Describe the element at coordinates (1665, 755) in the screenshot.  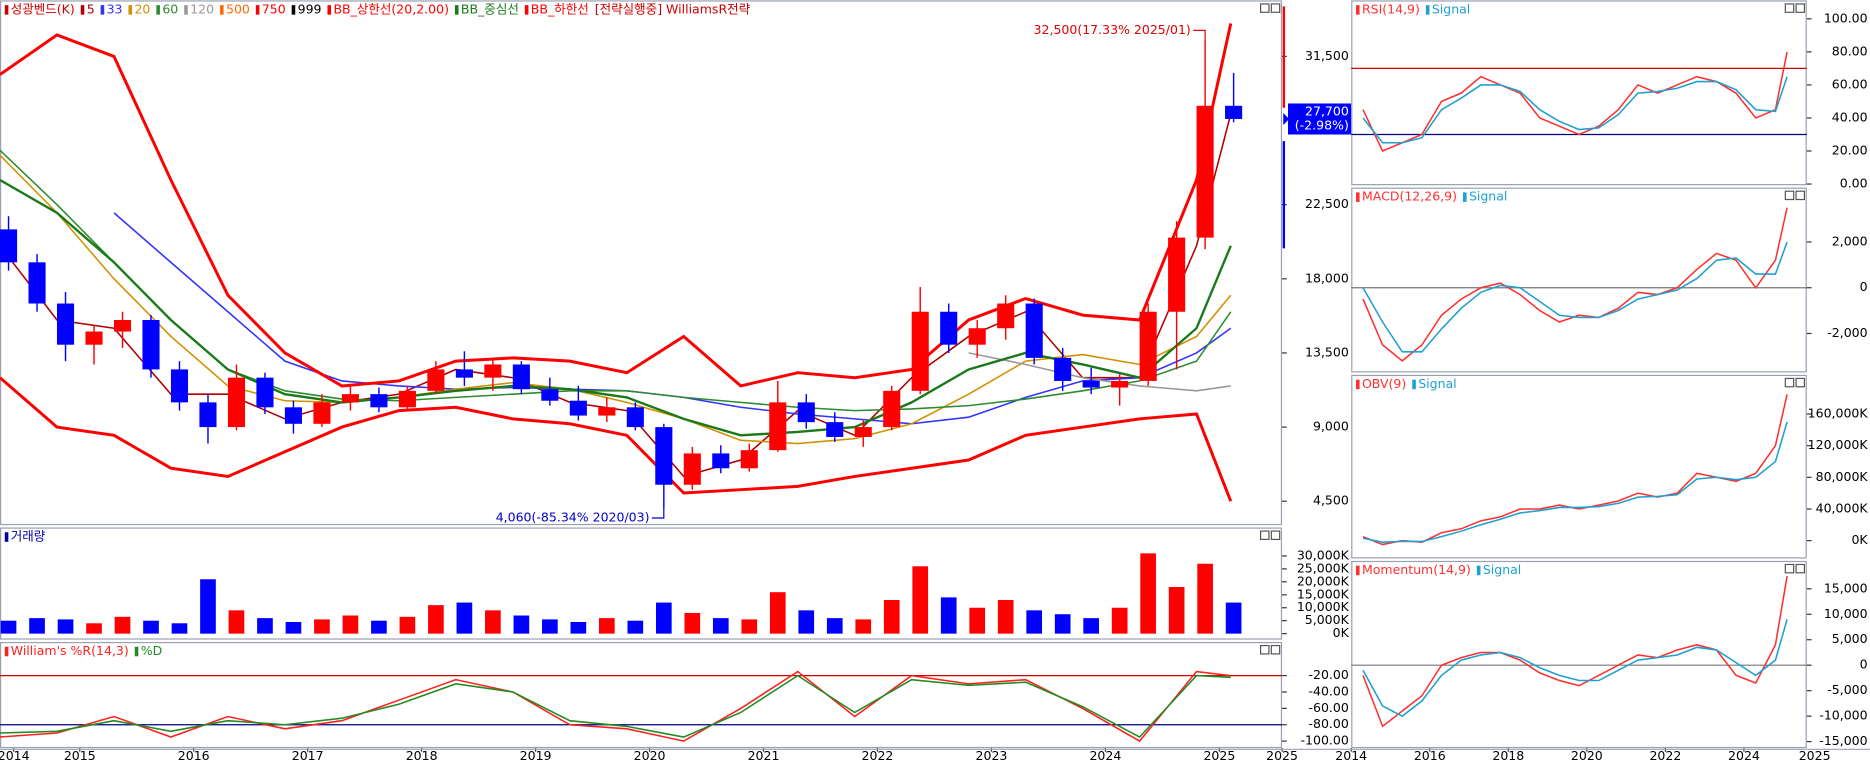
I see `x-tick-label: 2022` at that location.